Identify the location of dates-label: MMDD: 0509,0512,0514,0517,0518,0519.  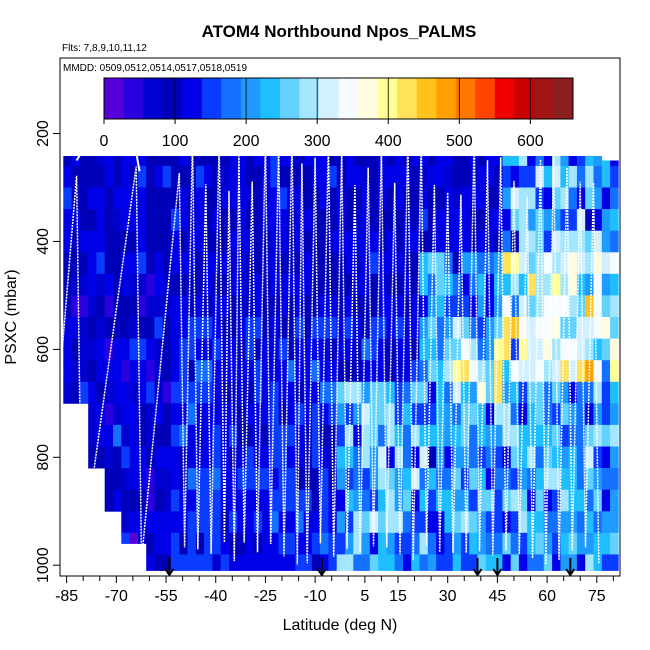
(155, 68).